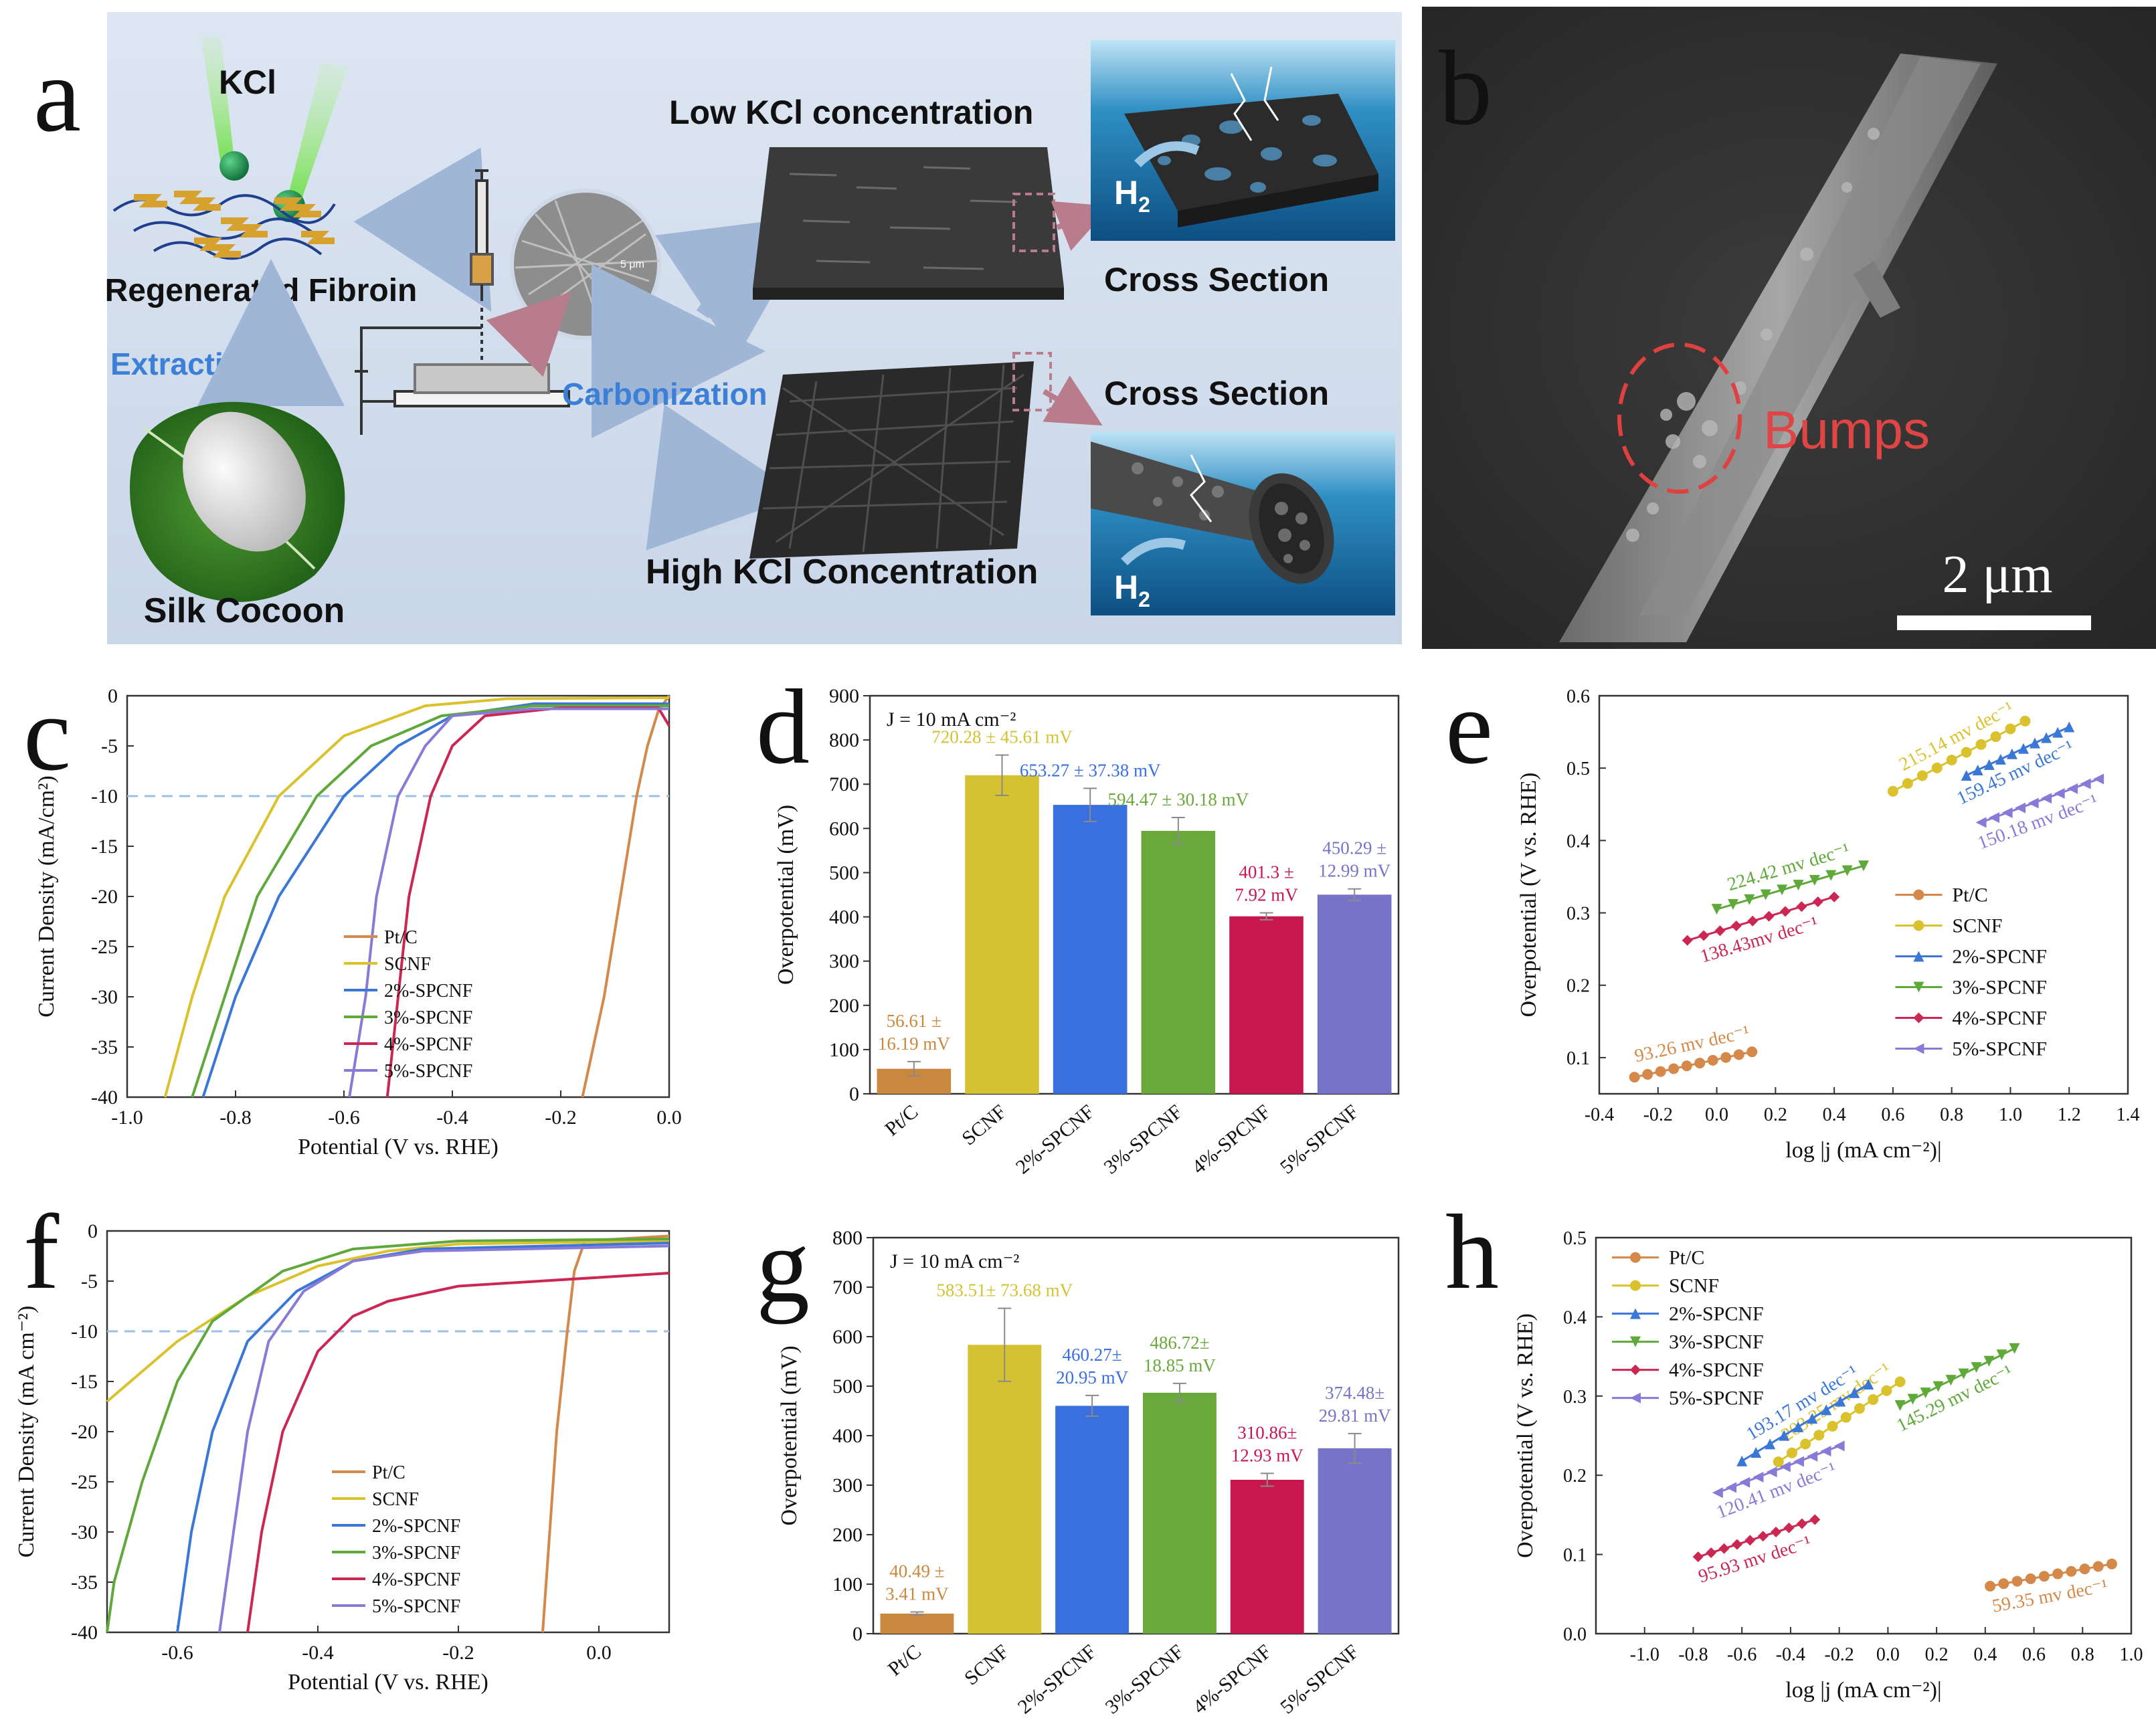  Describe the element at coordinates (851, 113) in the screenshot. I see `low-kcl-label: Low KCl concentration` at that location.